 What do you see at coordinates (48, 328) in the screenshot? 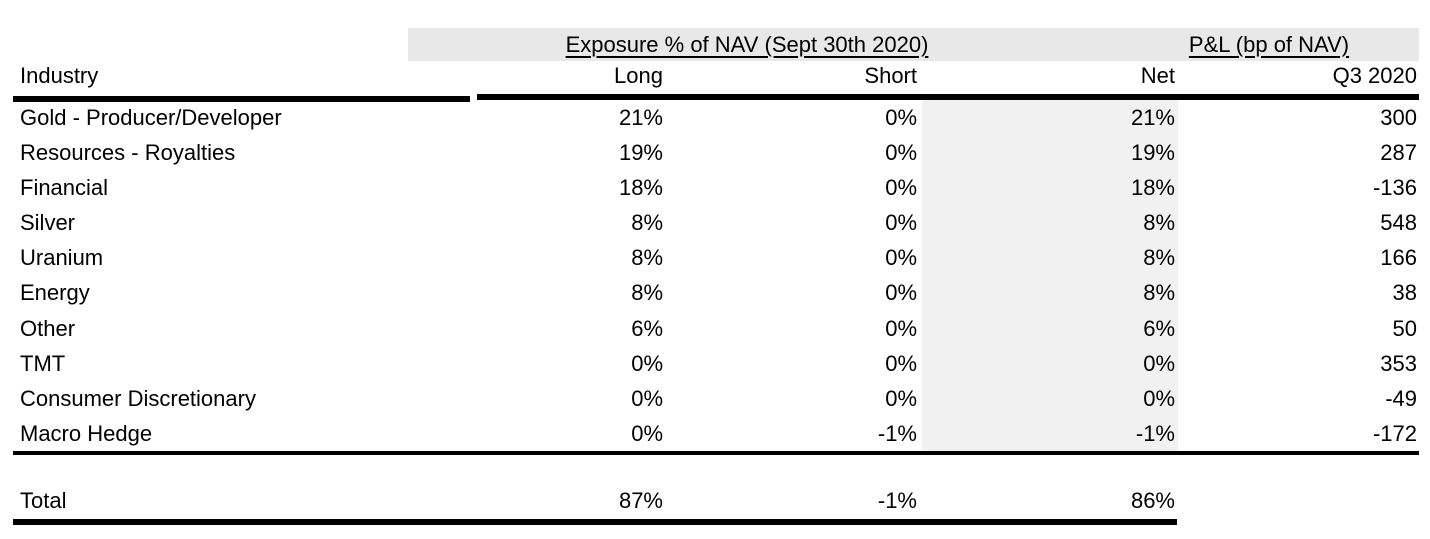
I see `cell-industry: Other` at bounding box center [48, 328].